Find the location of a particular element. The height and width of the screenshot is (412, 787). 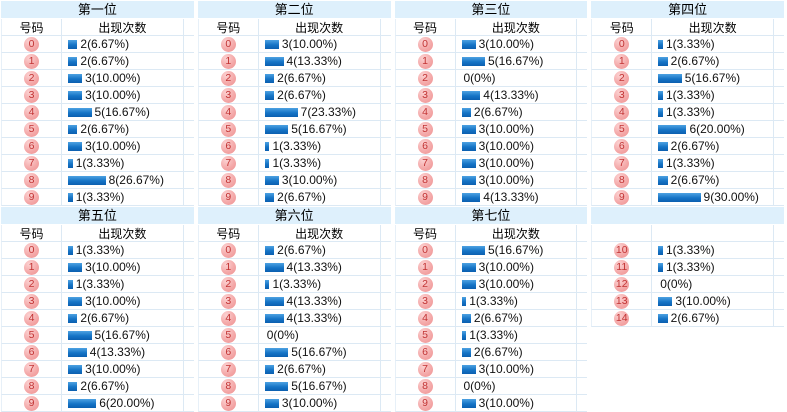

number-column-header: 号码 is located at coordinates (229, 233).